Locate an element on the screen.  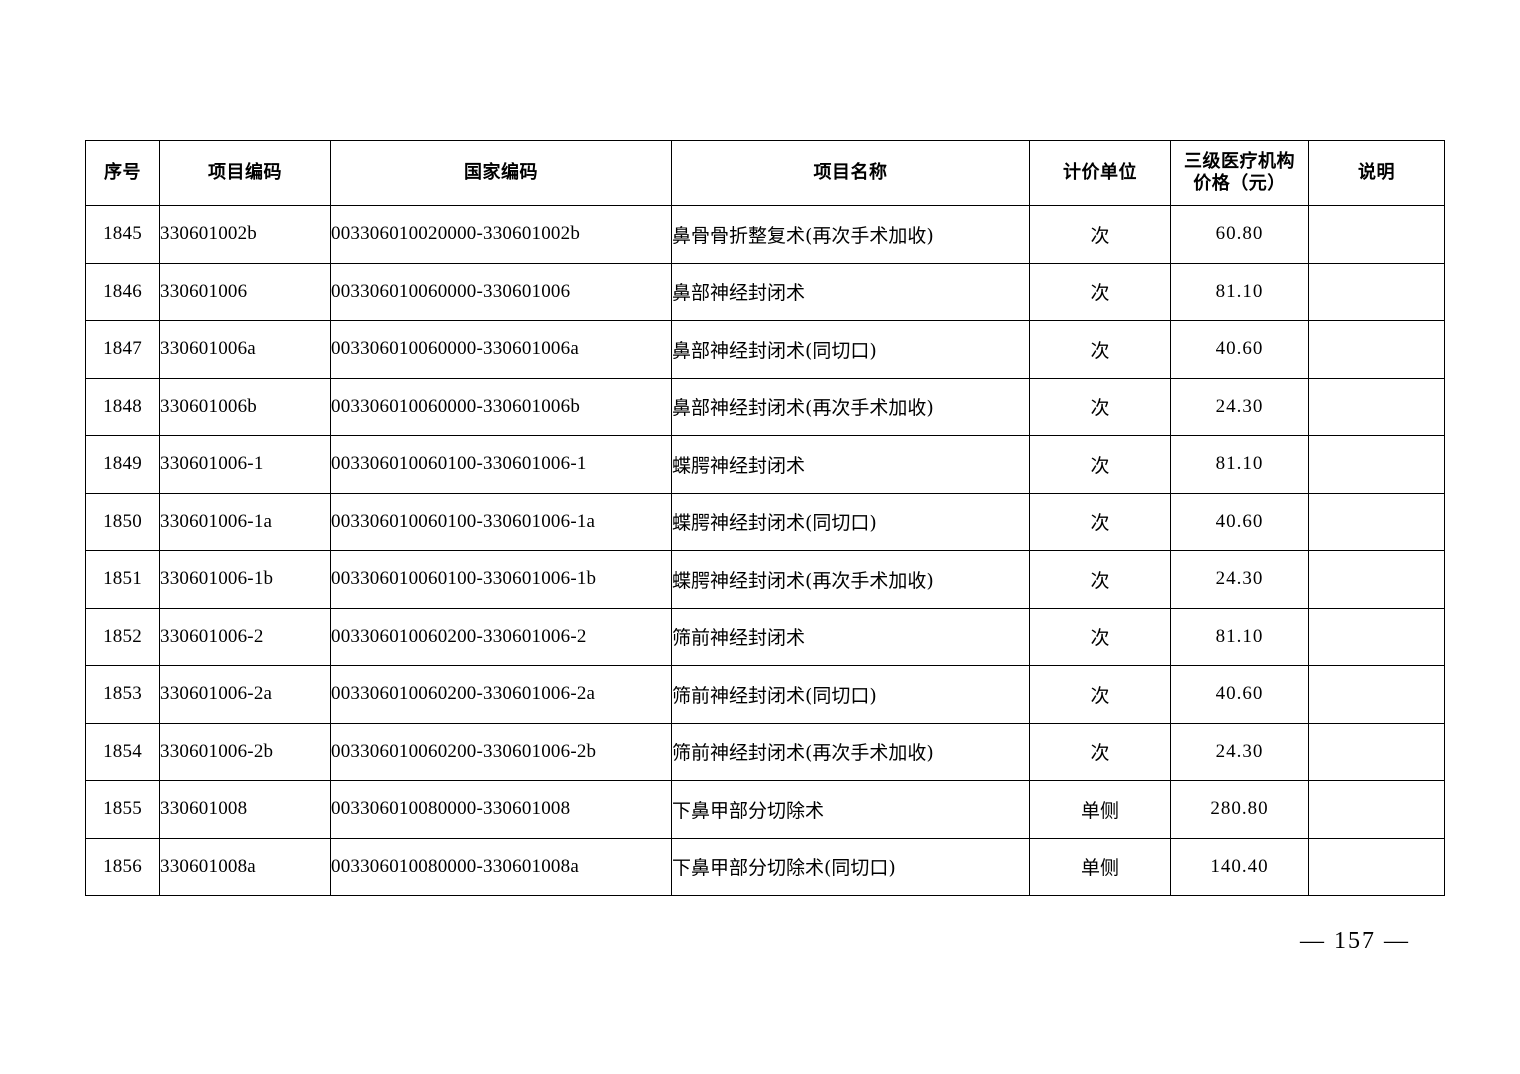
cell-price: 140.40 is located at coordinates (1239, 866).